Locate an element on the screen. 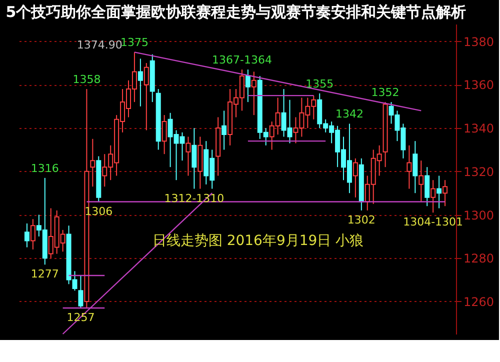  y-tick-label: 1280 is located at coordinates (479, 259).